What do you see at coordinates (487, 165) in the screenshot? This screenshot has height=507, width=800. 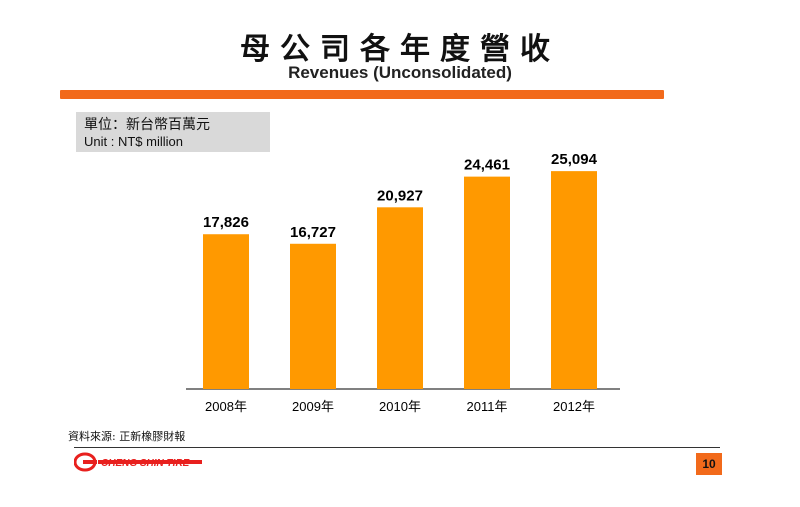 I see `data-label-3: 24,461` at bounding box center [487, 165].